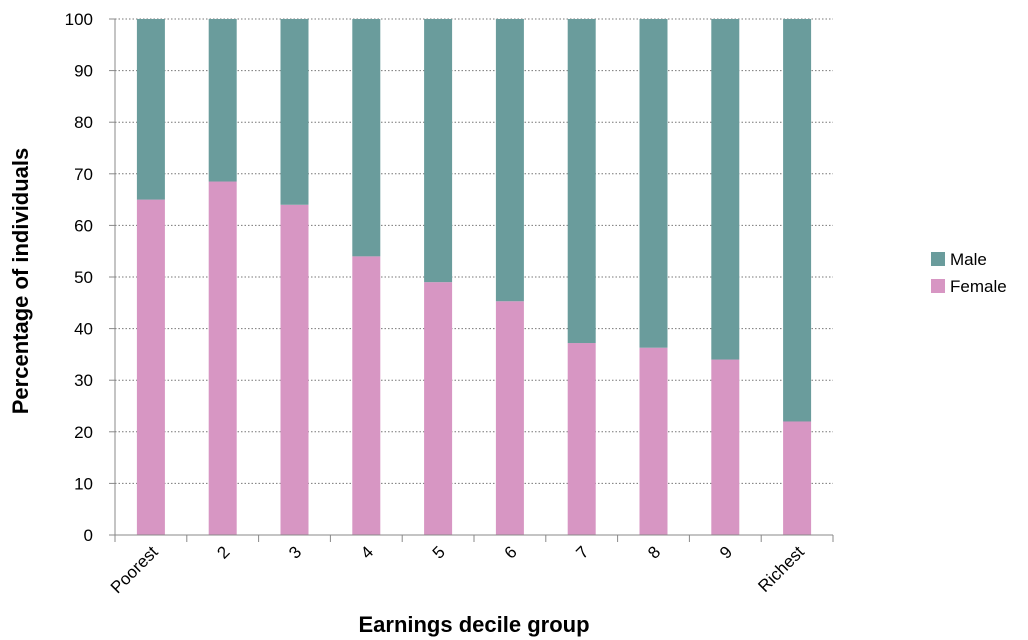  I want to click on legend-swatch-female, so click(938, 286).